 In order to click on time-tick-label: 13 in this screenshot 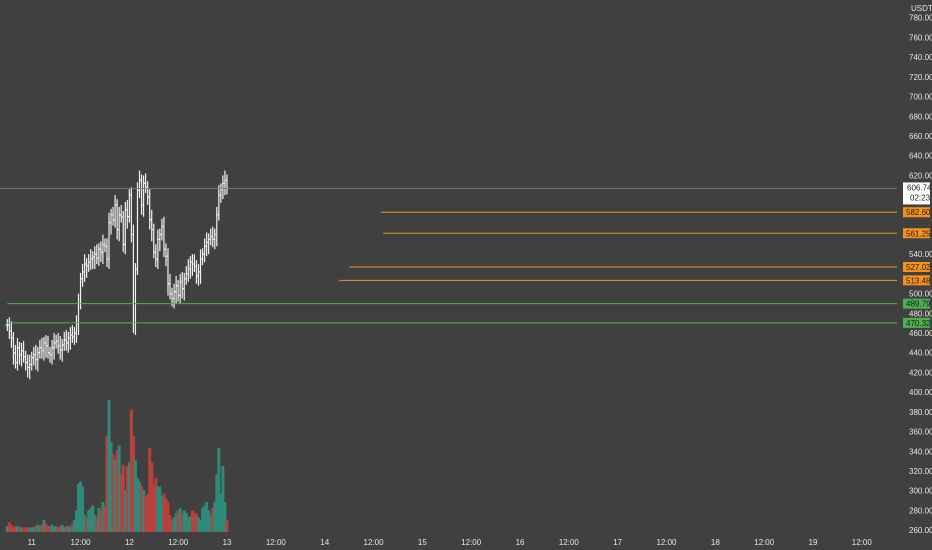, I will do `click(227, 542)`.